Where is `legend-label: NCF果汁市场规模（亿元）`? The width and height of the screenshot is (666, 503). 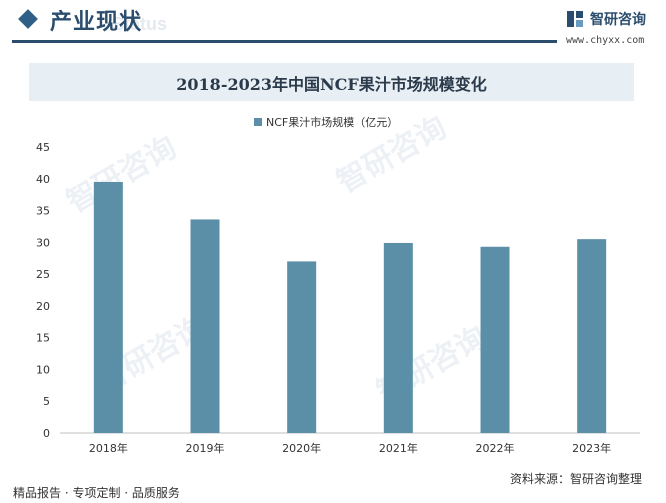 legend-label: NCF果汁市场规模（亿元） is located at coordinates (332, 122).